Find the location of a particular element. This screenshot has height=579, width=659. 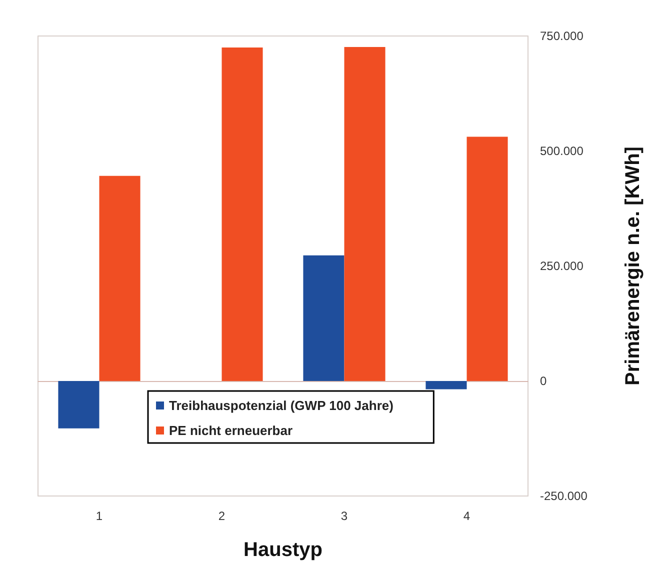

x-axis-title: Haustyp is located at coordinates (283, 550).